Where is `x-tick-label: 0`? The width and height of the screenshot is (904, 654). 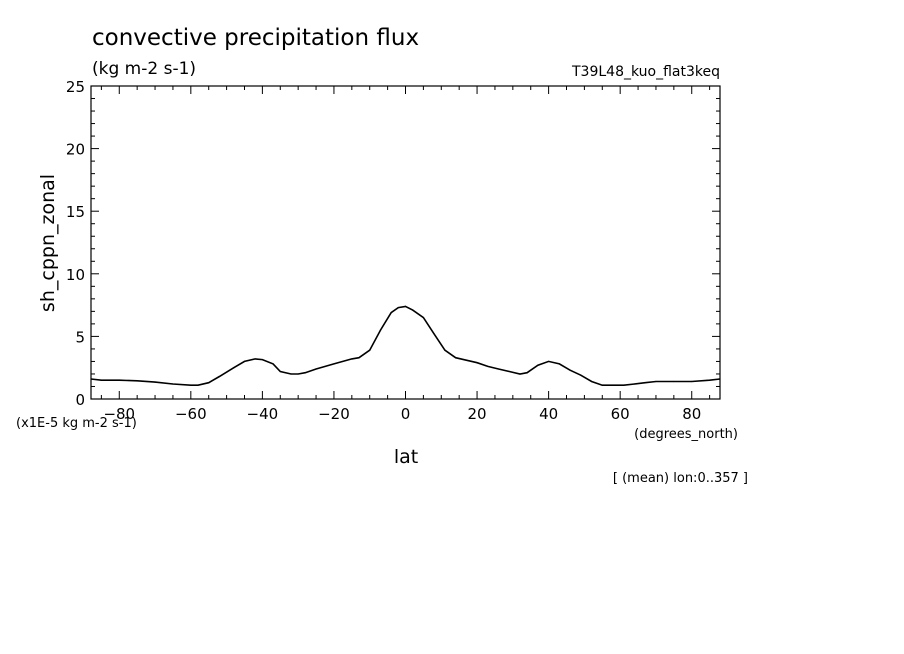
x-tick-label: 0 is located at coordinates (406, 414).